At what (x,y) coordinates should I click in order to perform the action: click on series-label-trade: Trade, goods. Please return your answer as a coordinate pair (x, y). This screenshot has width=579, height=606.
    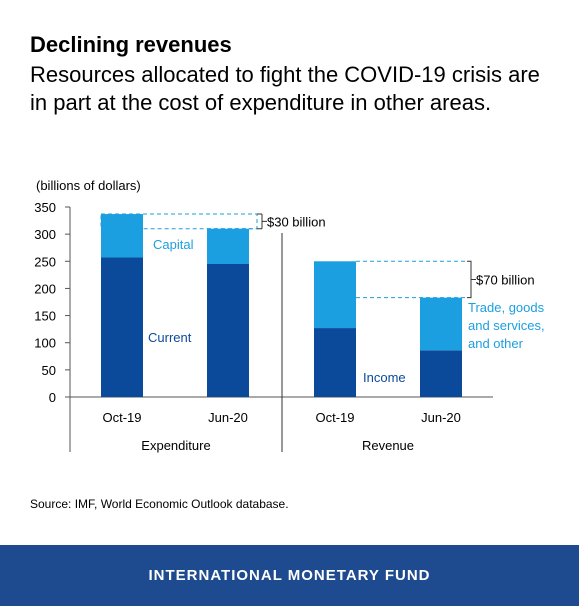
    Looking at the image, I should click on (506, 307).